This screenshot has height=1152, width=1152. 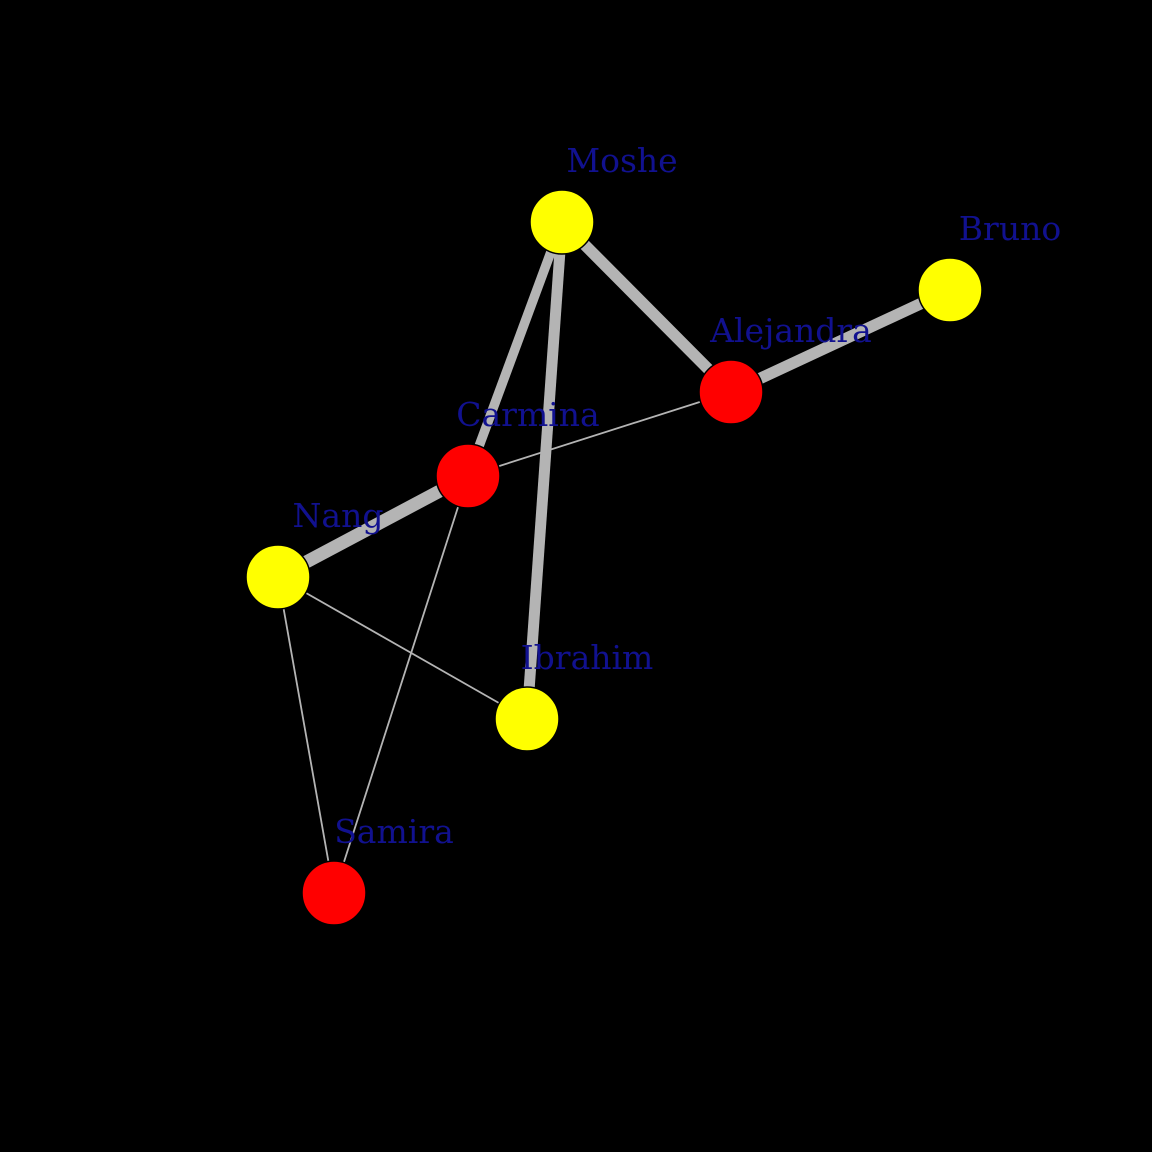 I want to click on node-label-moshe: Moshe, so click(x=621, y=160).